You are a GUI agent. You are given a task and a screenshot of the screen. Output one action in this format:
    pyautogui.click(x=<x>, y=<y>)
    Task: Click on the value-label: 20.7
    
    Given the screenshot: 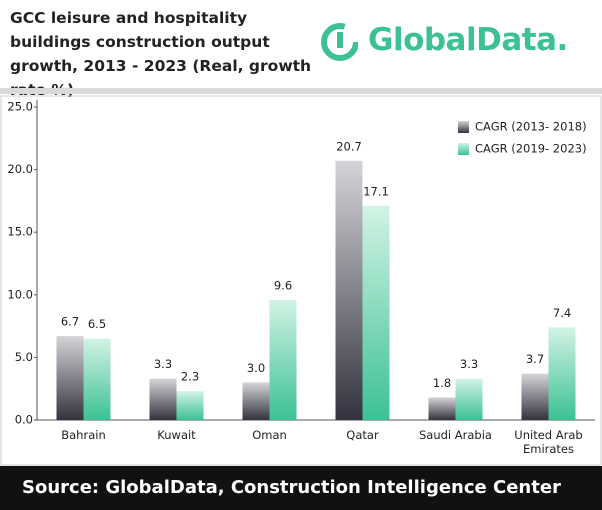 What is the action you would take?
    pyautogui.click(x=349, y=146)
    